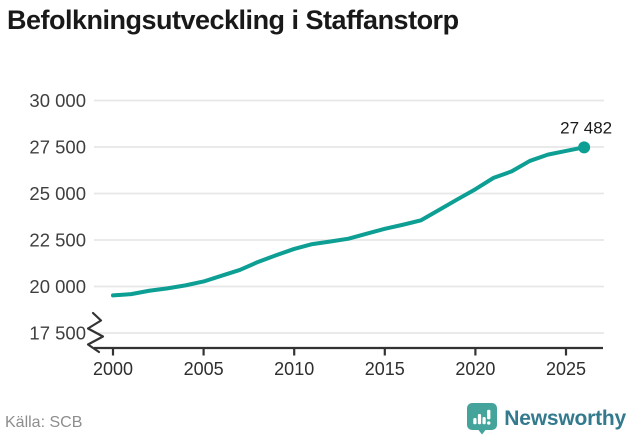 This screenshot has height=439, width=631. What do you see at coordinates (475, 369) in the screenshot?
I see `x-axis-tick-label: 2020` at bounding box center [475, 369].